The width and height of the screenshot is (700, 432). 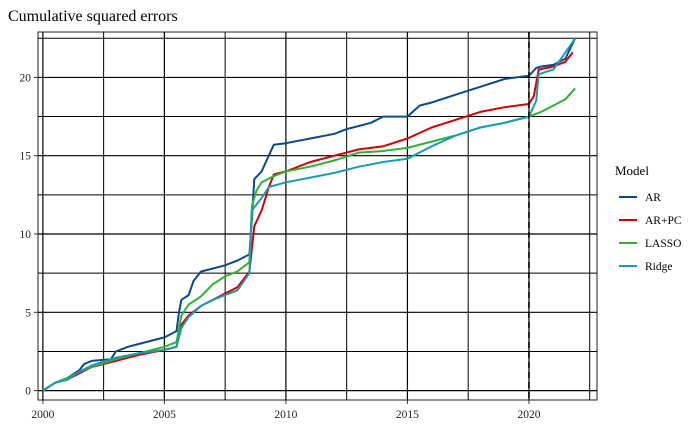 What do you see at coordinates (164, 415) in the screenshot?
I see `x-tick-label: 2005` at bounding box center [164, 415].